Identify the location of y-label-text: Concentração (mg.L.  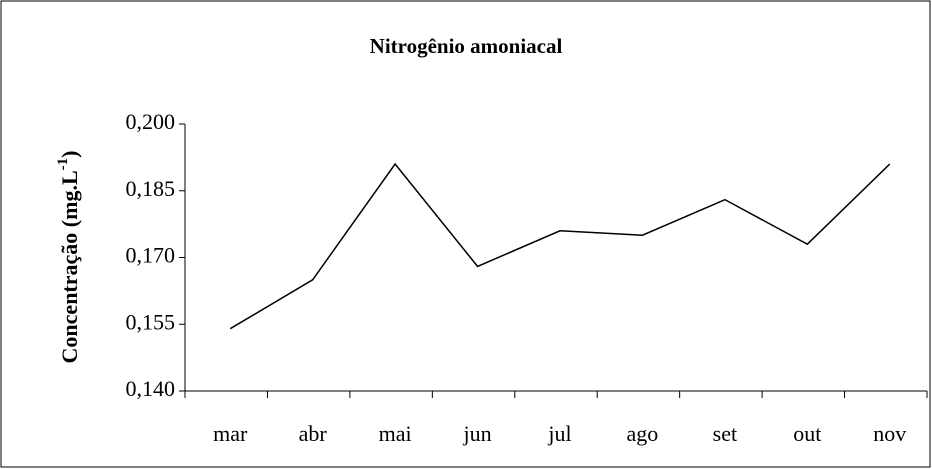
(69, 266).